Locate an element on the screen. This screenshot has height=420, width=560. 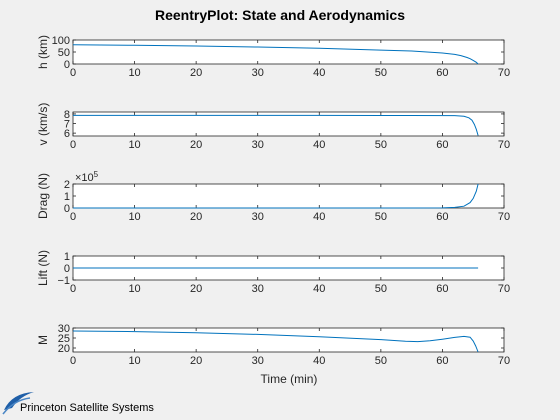
y-tick-label: 8 is located at coordinates (67, 115).